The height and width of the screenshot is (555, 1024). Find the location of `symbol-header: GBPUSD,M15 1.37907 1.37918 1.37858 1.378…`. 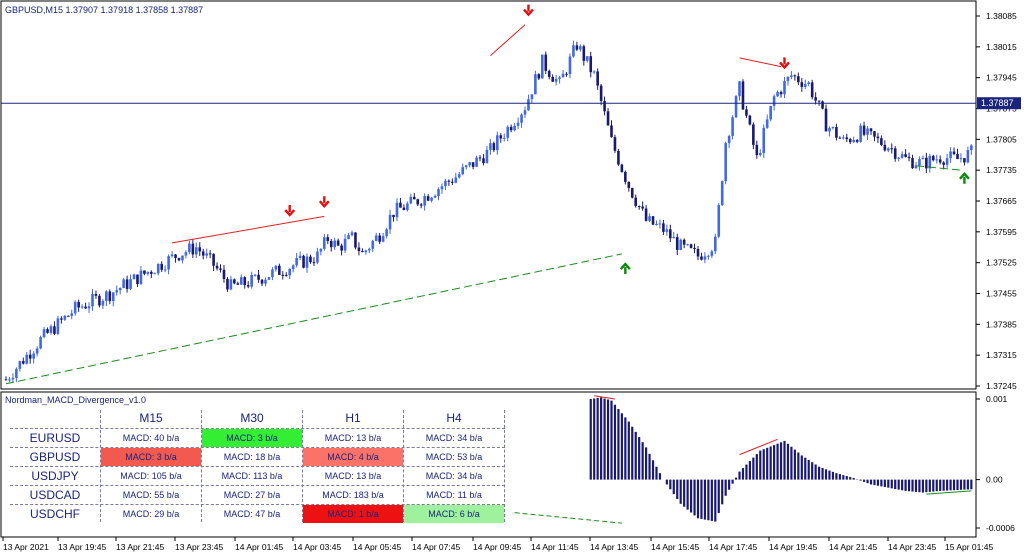

symbol-header: GBPUSD,M15 1.37907 1.37918 1.37858 1.378… is located at coordinates (104, 10).